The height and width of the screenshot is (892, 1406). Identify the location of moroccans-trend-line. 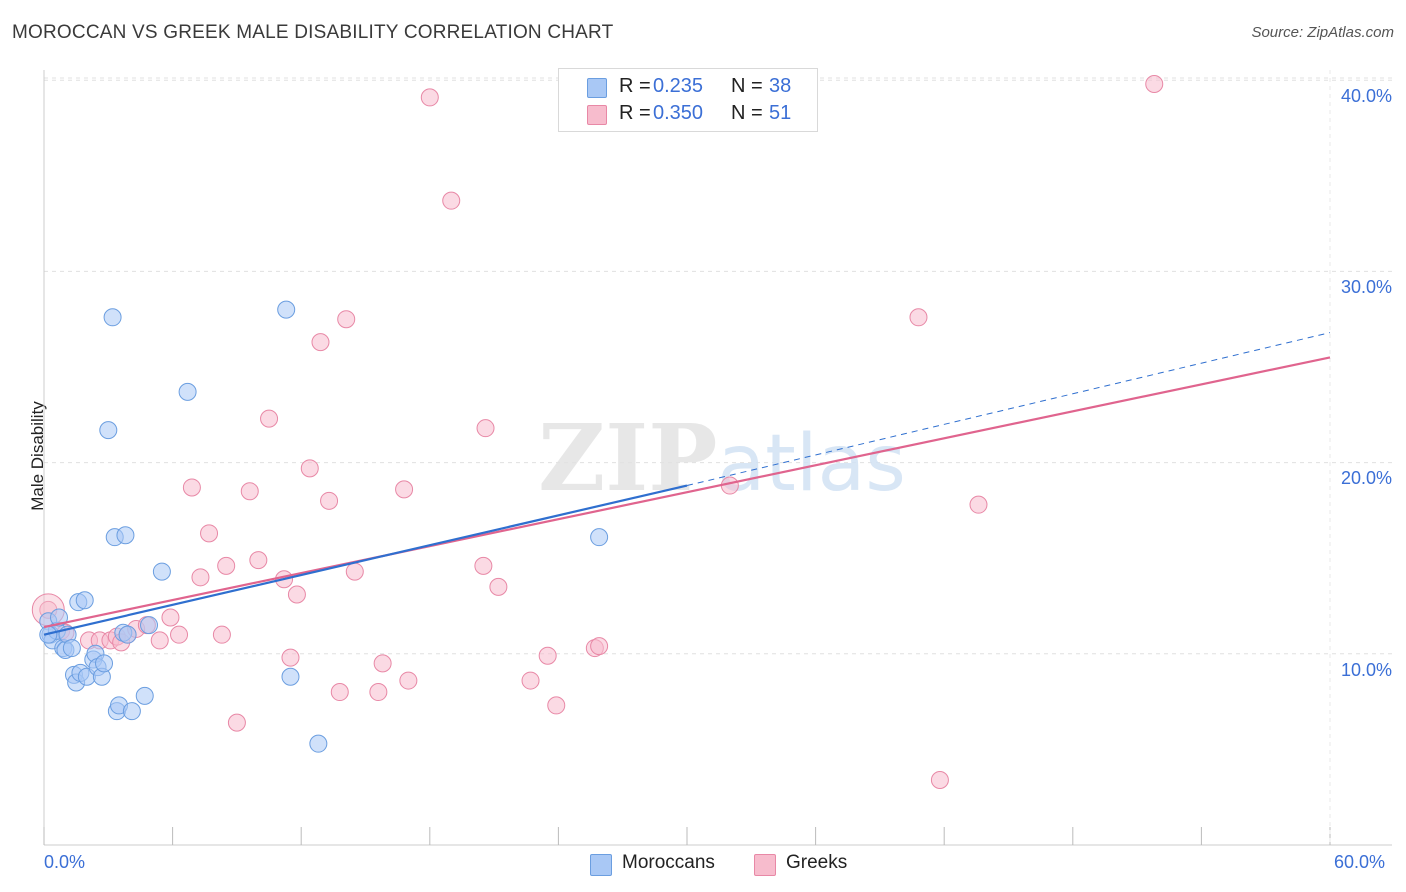
(365, 560).